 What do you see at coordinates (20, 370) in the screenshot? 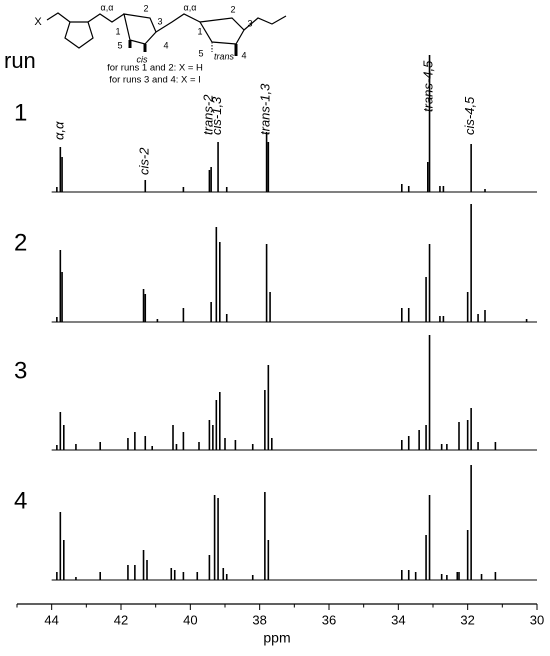
I see `run-number: 3` at bounding box center [20, 370].